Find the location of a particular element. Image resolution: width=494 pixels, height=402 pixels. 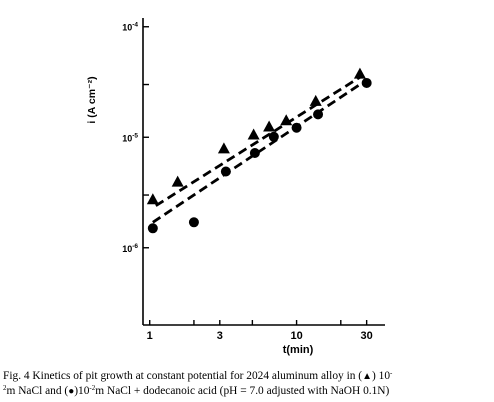

x-tick-label-0: 1 is located at coordinates (150, 336).